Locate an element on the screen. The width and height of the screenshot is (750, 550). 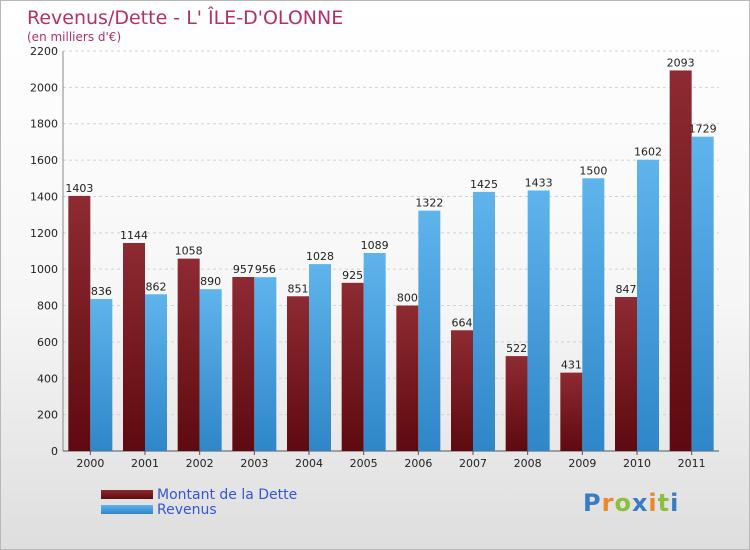
x-tick-label: 2002 is located at coordinates (200, 463).